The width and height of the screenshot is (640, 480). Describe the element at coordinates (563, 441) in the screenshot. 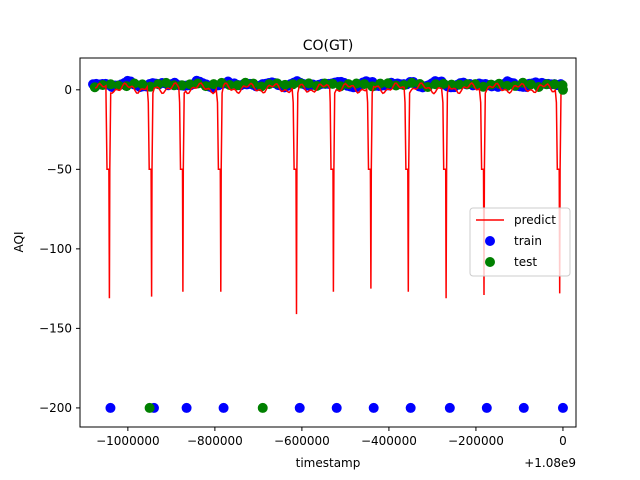

I see `x-tick-label: 0` at that location.